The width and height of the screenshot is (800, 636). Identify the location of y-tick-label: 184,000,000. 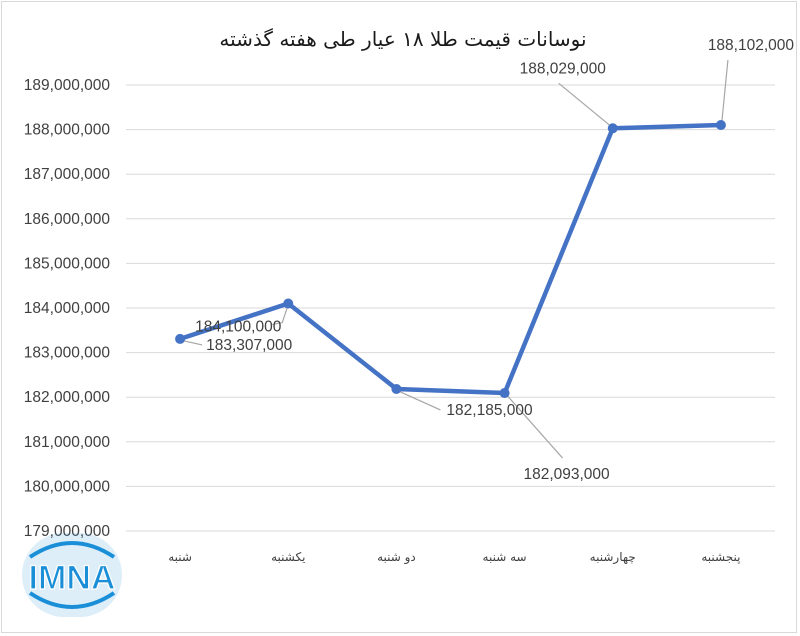
(67, 308).